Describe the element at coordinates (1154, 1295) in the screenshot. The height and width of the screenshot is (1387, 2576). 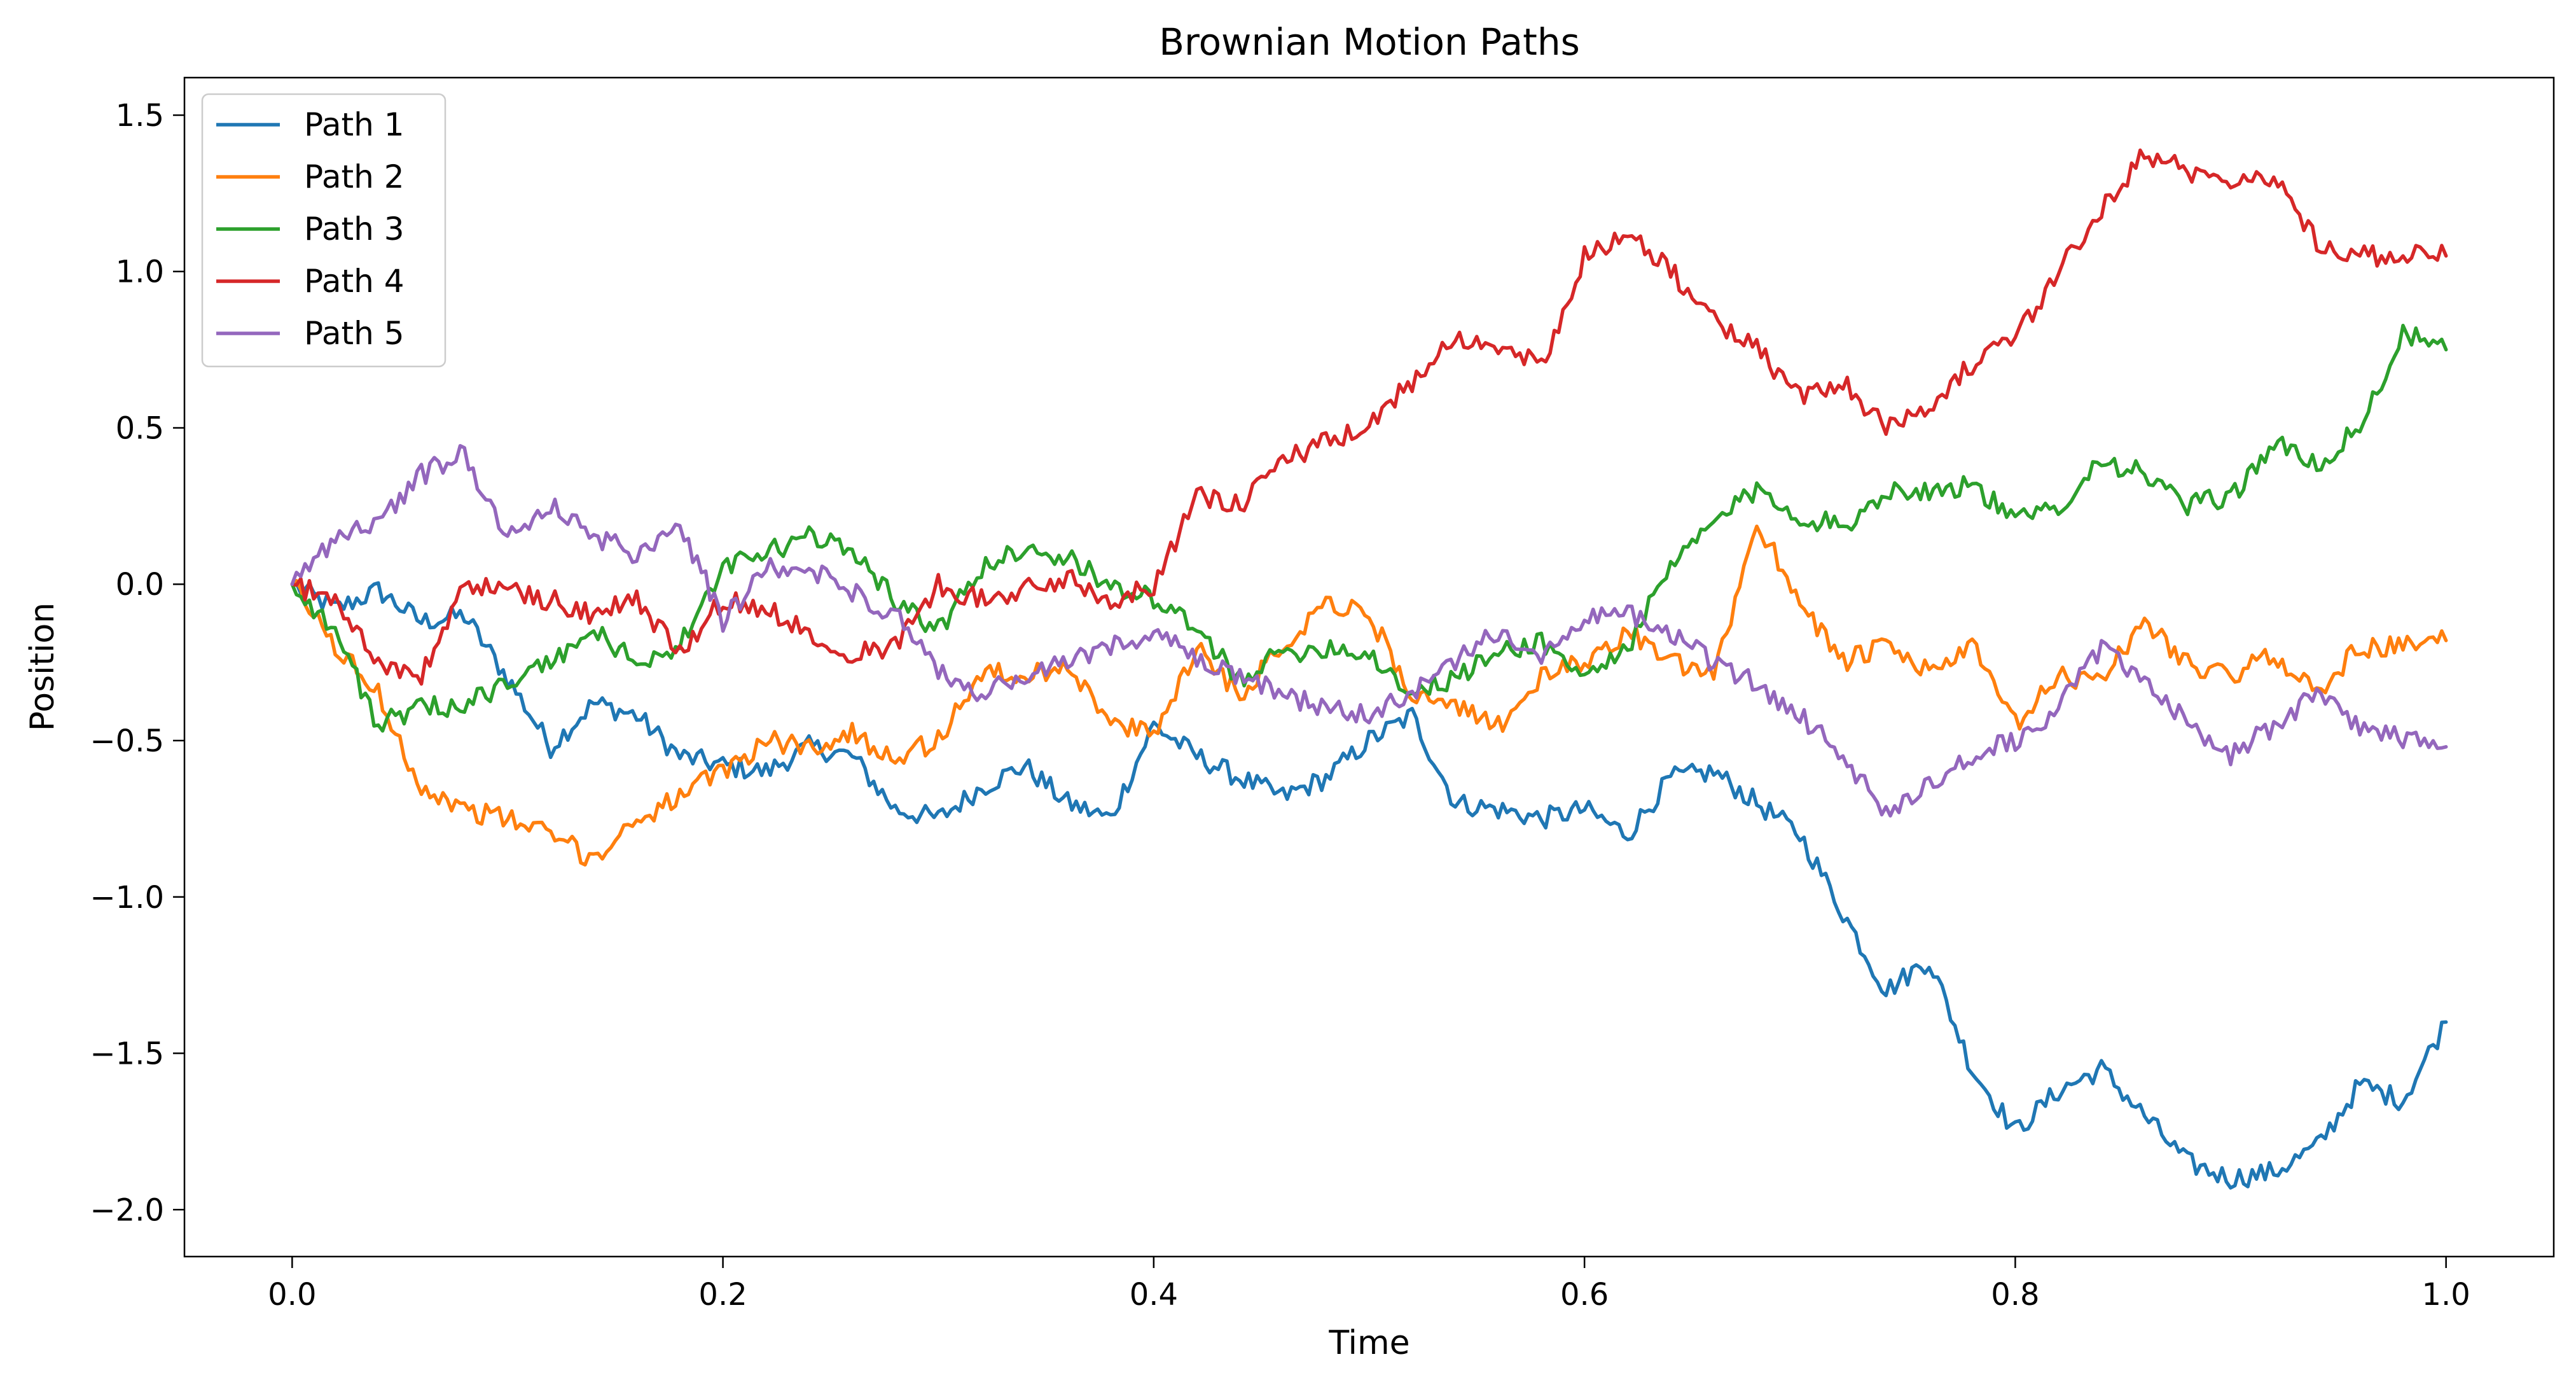
I see `x-tick-label: 0.4` at that location.